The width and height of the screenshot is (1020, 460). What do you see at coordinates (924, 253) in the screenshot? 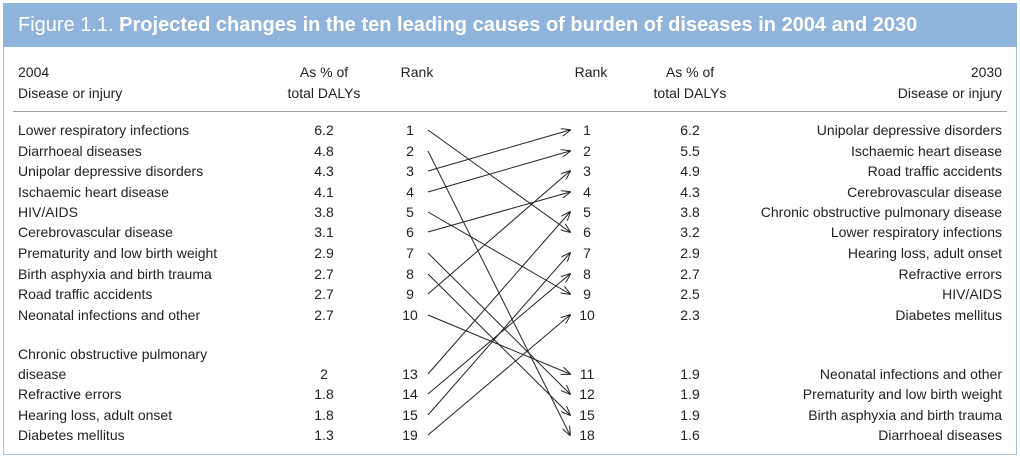
I see `right-disease-name: Hearing loss, adult onset` at bounding box center [924, 253].